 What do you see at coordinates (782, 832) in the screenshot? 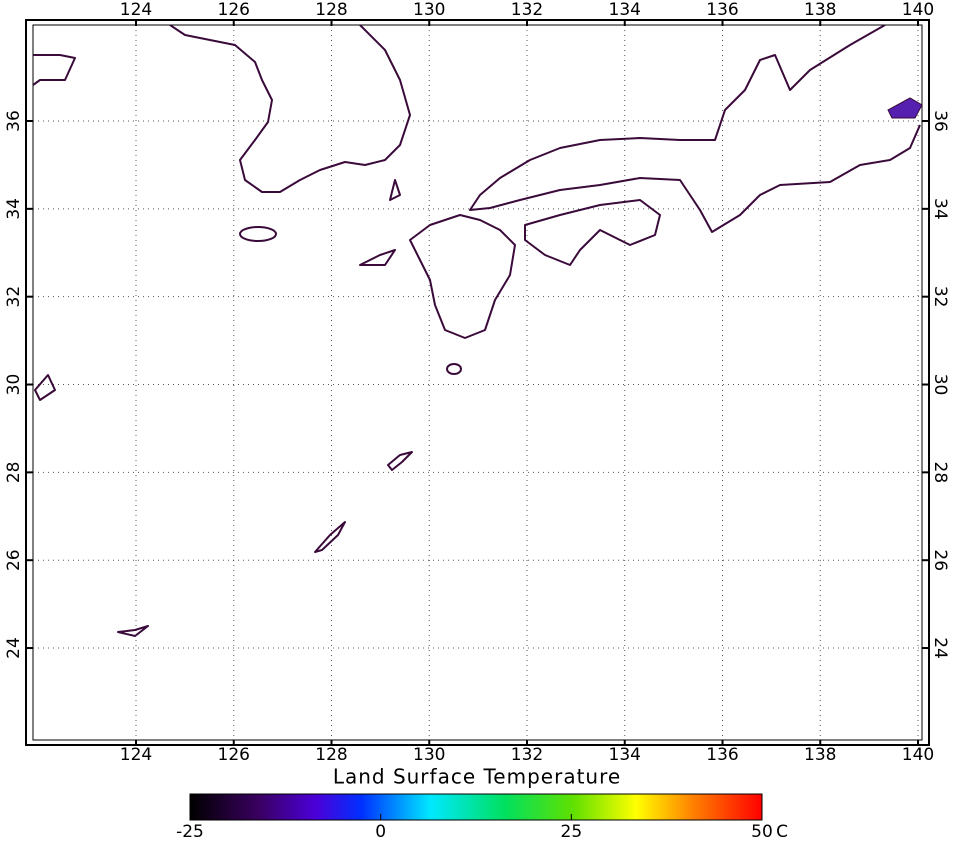
I see `colorbar-unit: C` at bounding box center [782, 832].